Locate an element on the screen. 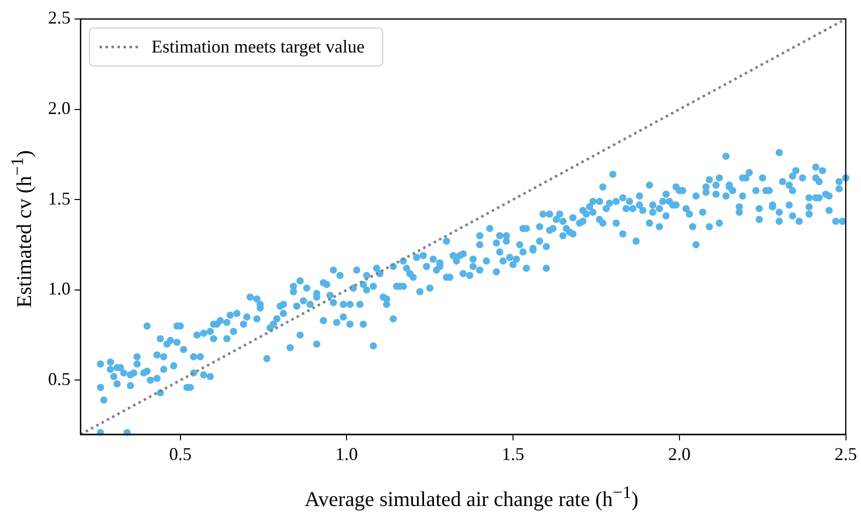 Image resolution: width=861 pixels, height=516 pixels. y-tick-label: 1.5 is located at coordinates (59, 198).